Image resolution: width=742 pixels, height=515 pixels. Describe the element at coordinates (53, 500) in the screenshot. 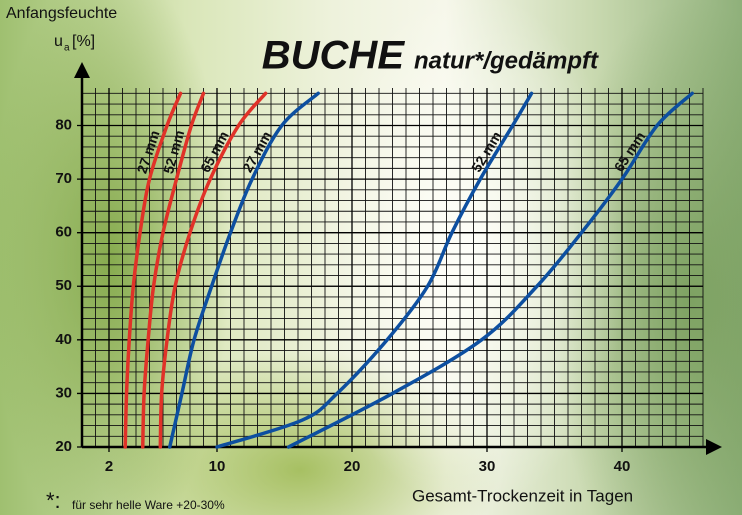

I see `footnote-marker: *:` at that location.